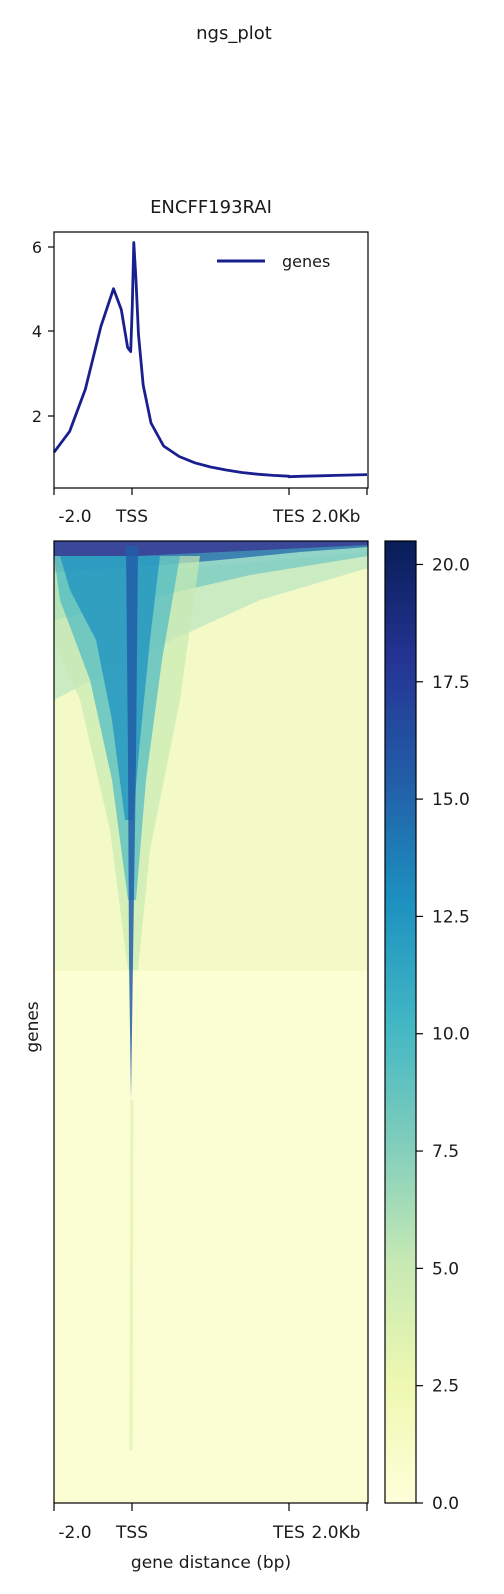 This screenshot has height=1594, width=504. Describe the element at coordinates (210, 507) in the screenshot. I see `profile-x-axis: -2.0 TSS TES 2.0Kb` at that location.